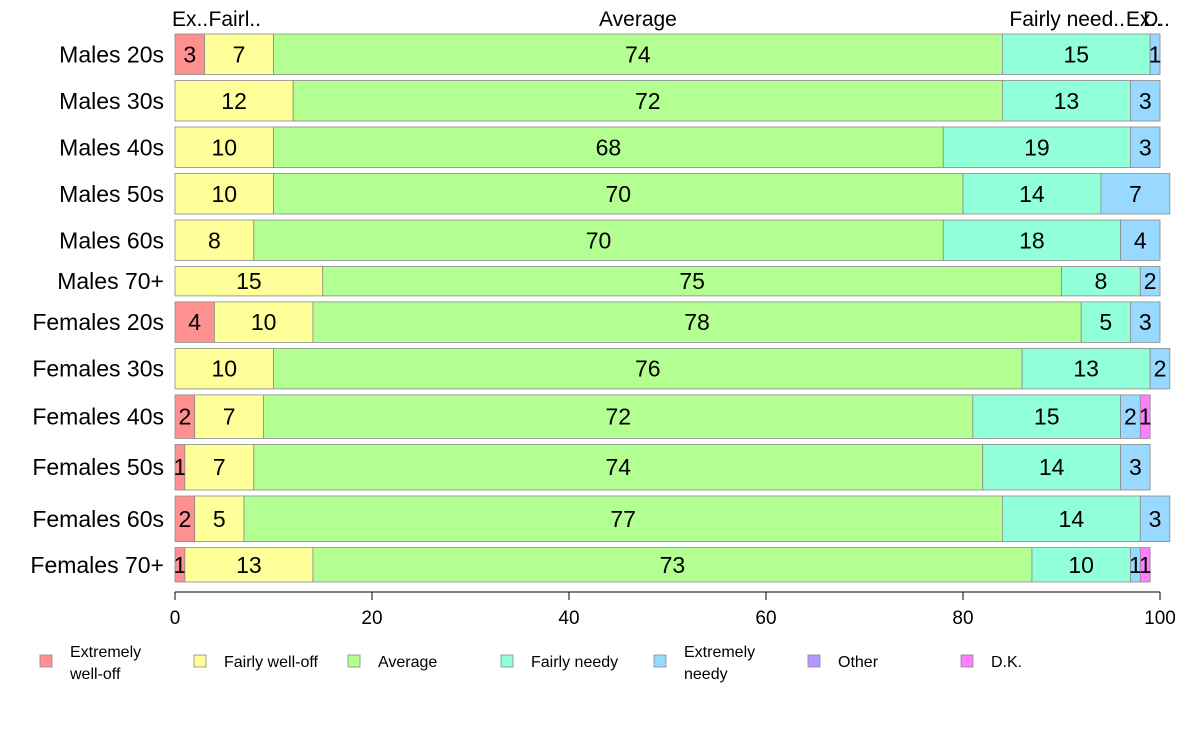 The height and width of the screenshot is (736, 1188). Describe the element at coordinates (111, 147) in the screenshot. I see `category-label: Males 40s` at that location.